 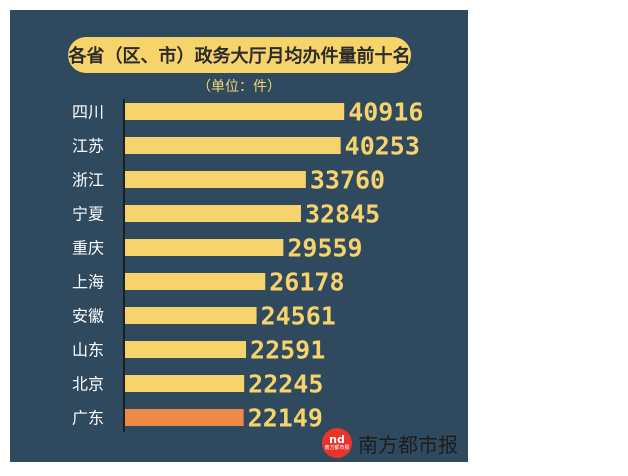 What do you see at coordinates (287, 350) in the screenshot?
I see `bar-value-label: 22591` at bounding box center [287, 350].